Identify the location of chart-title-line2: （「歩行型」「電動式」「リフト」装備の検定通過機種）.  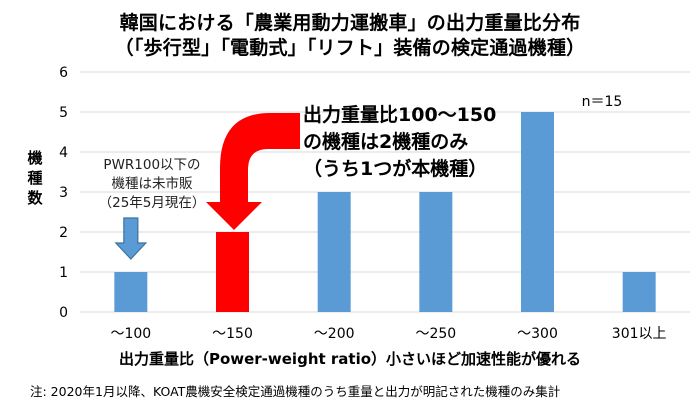
(350, 48).